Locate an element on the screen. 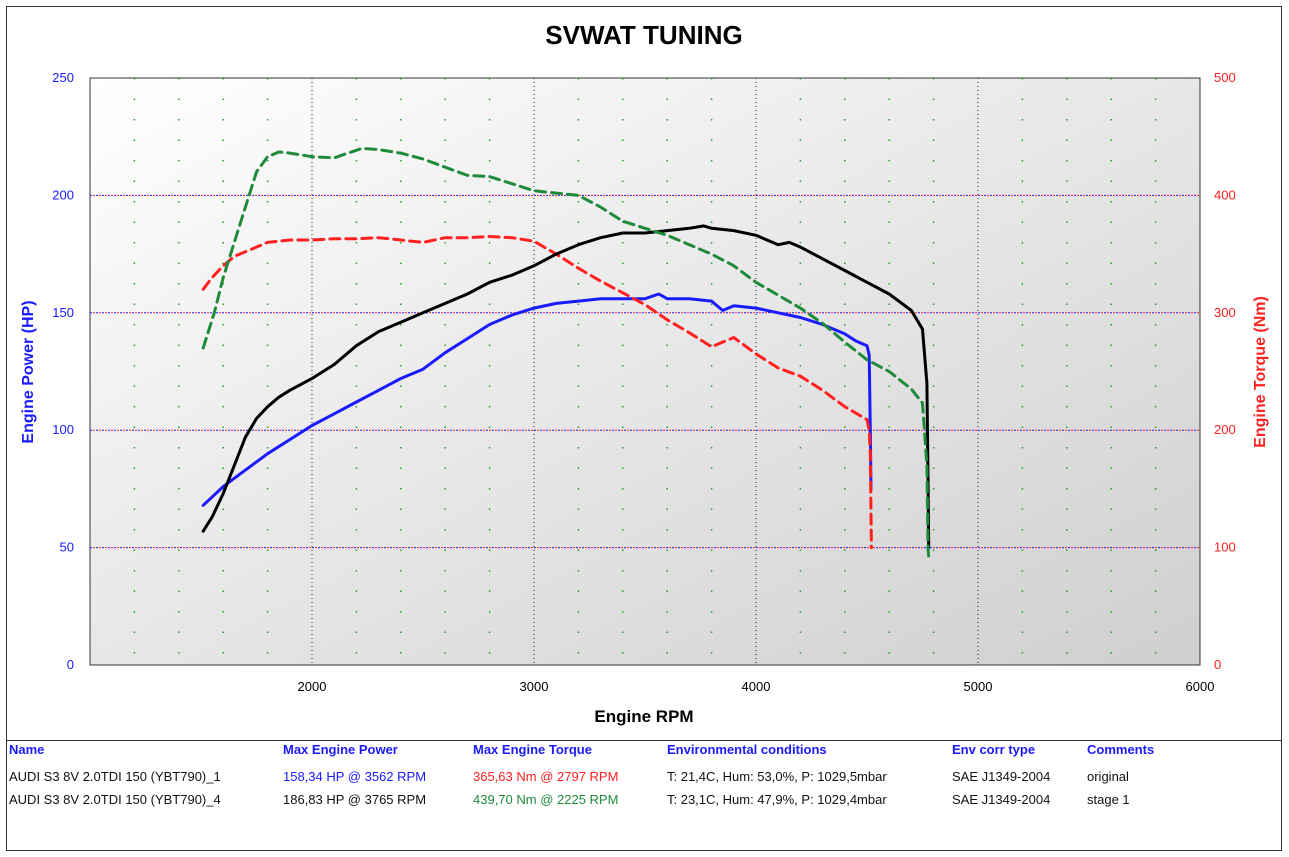 The image size is (1289, 857). row-1-env: T: 21,4C, Hum: 53,0%, P: 1029,5mbar is located at coordinates (777, 776).